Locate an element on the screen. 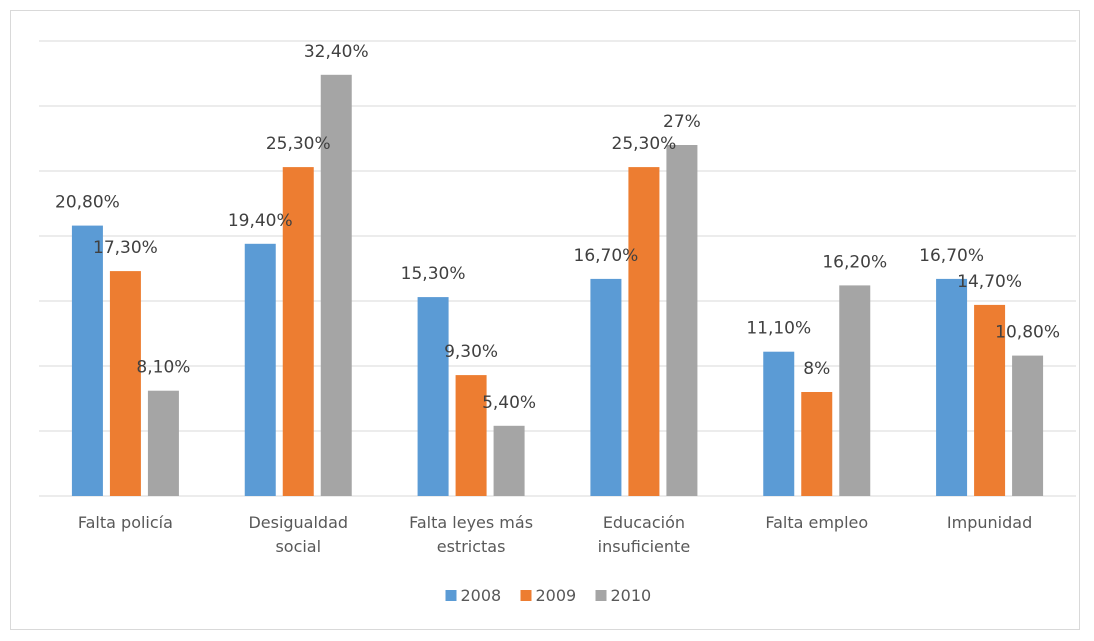 This screenshot has height=641, width=1094. x-tick-label-0: Falta policía is located at coordinates (125, 522).